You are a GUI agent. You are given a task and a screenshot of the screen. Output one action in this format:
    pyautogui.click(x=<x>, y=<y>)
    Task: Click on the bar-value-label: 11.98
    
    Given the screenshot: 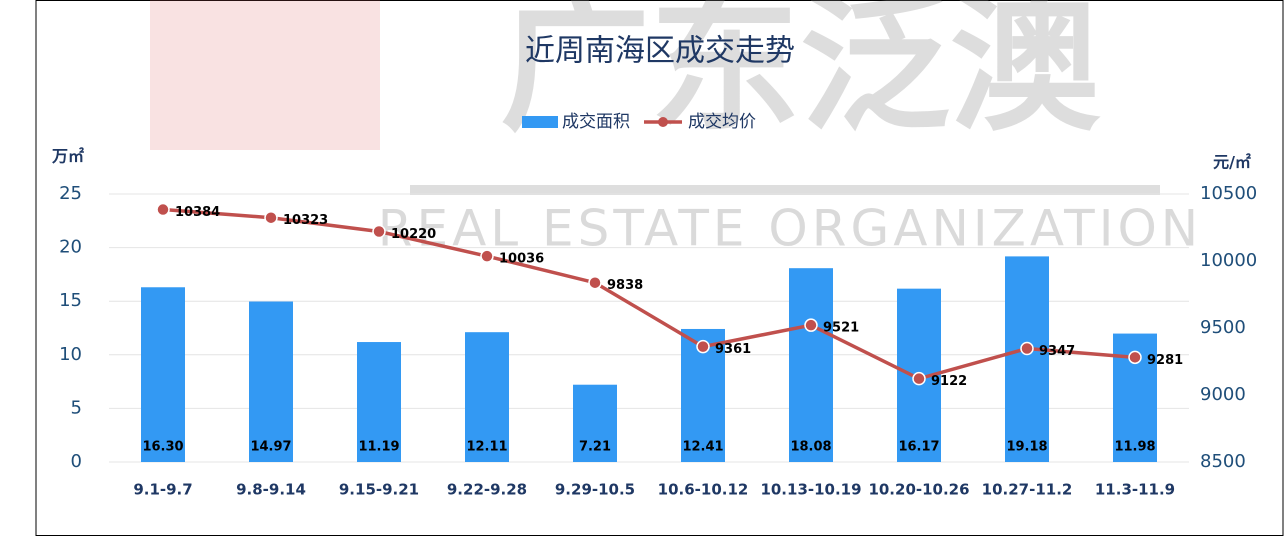 What is the action you would take?
    pyautogui.click(x=1134, y=447)
    